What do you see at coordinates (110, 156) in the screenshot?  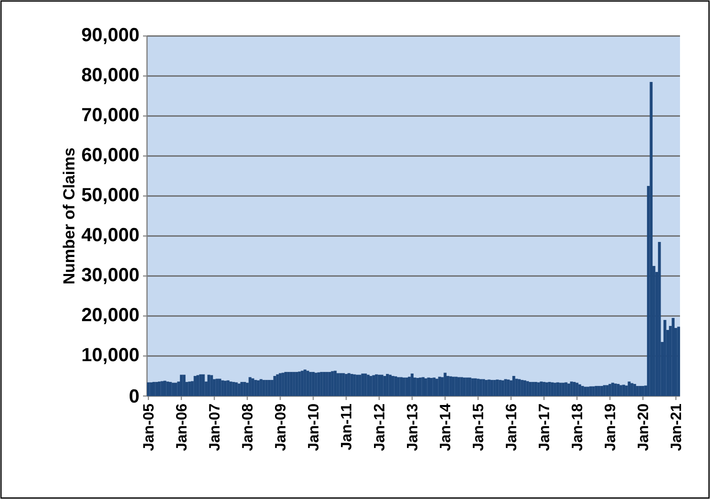 I see `y-tick-label: 60,000` at bounding box center [110, 156].